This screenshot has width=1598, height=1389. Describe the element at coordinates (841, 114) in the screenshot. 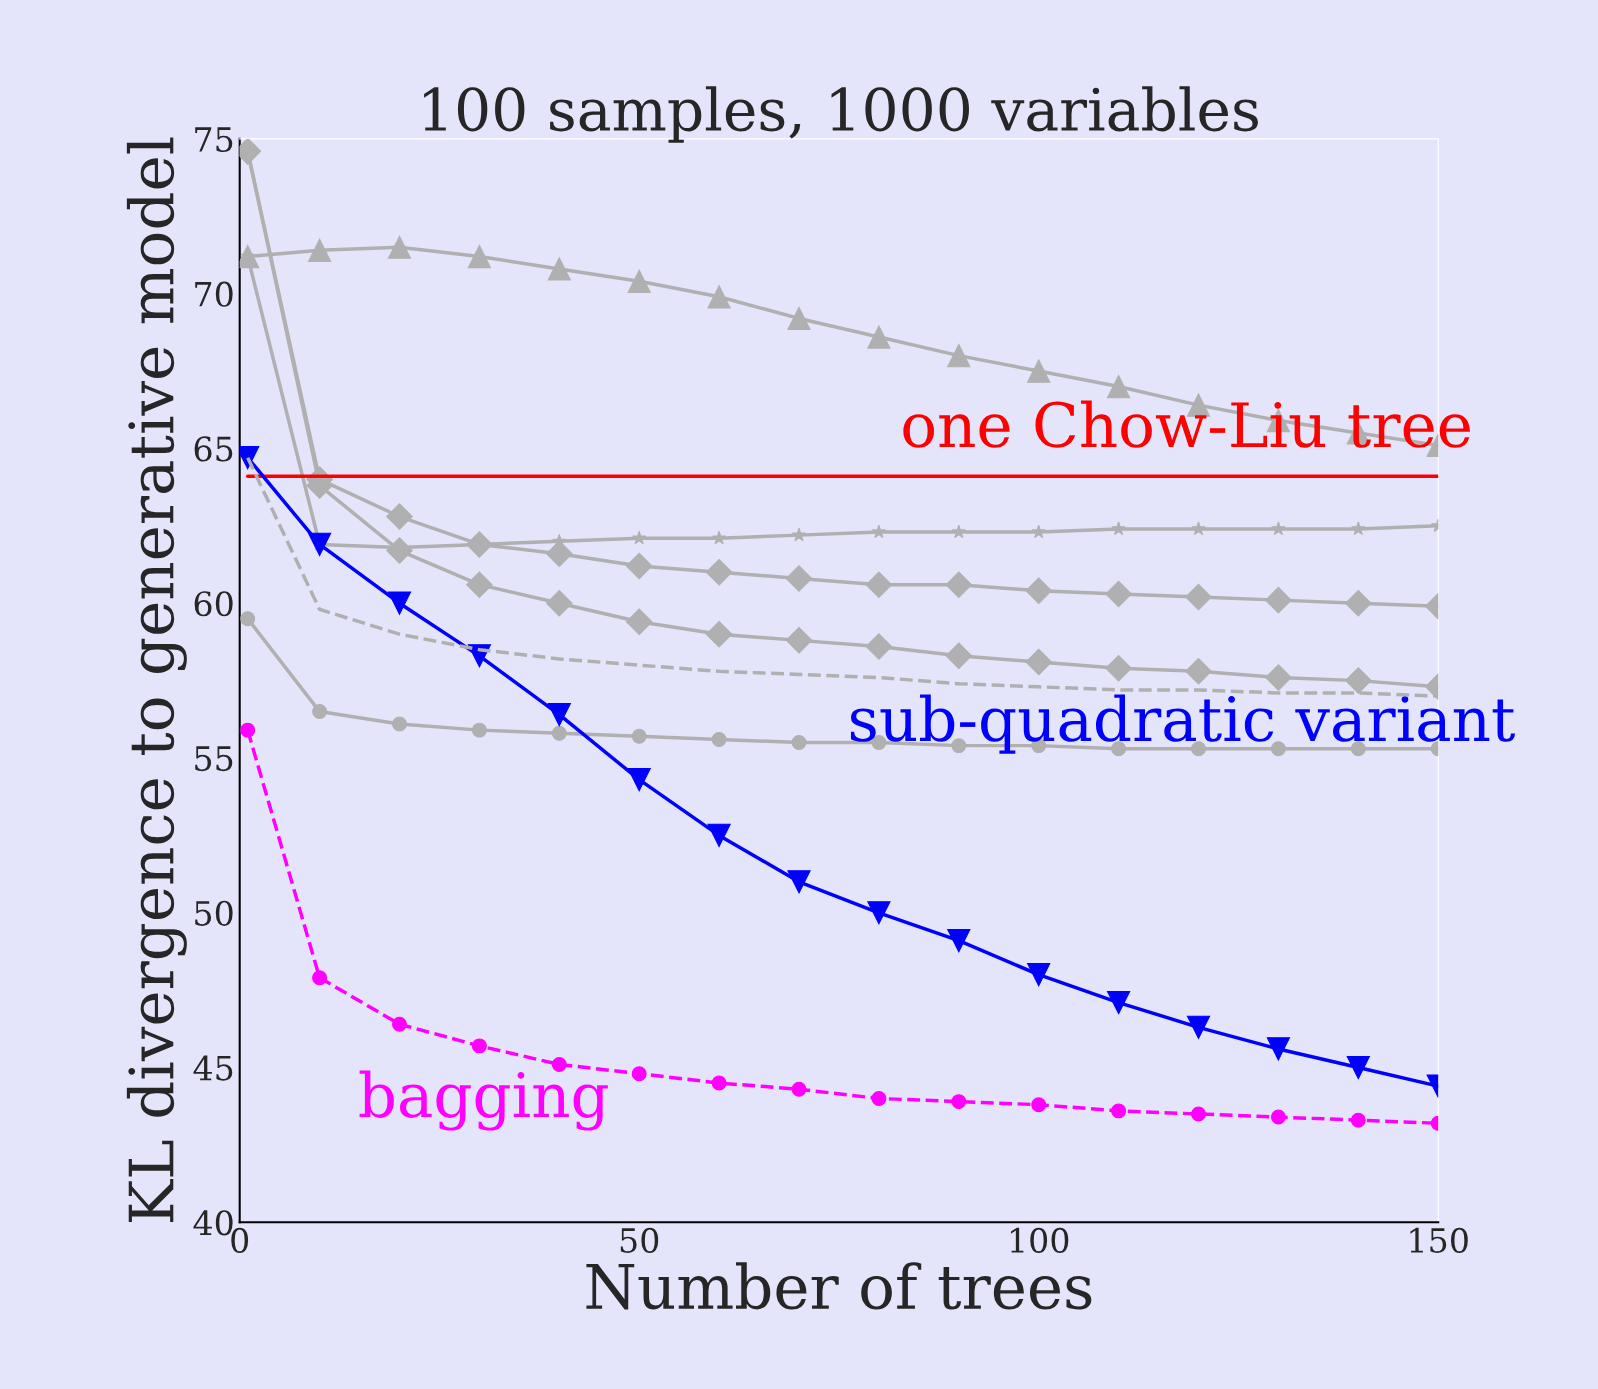

I see `chart-title: 100 samples, 1000 variables` at that location.